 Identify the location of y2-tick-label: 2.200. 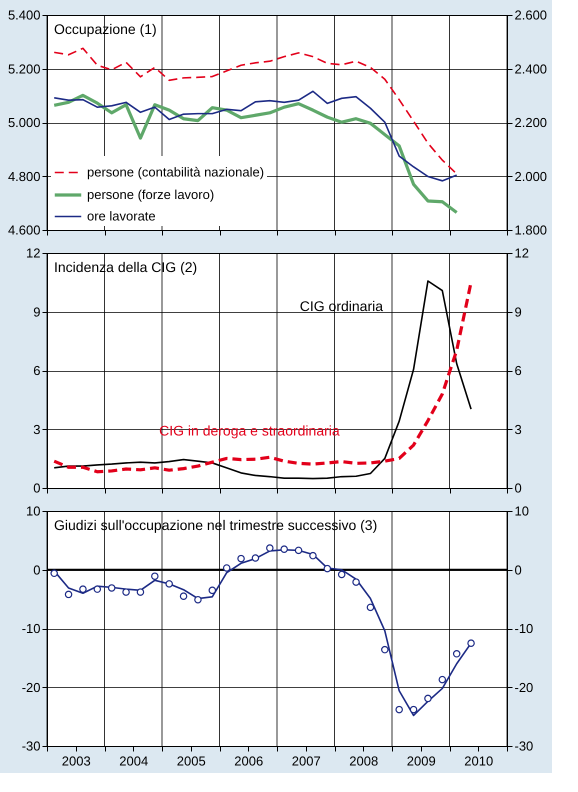
(531, 122).